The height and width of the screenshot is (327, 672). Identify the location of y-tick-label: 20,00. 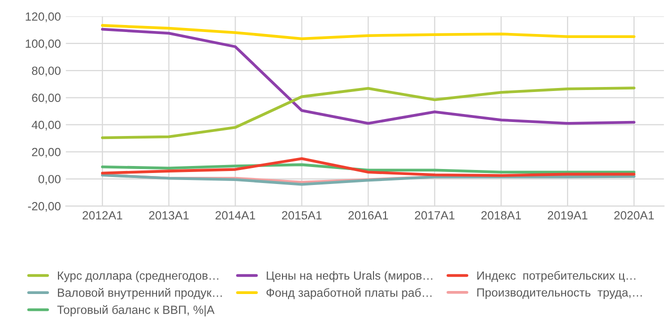
(46, 153).